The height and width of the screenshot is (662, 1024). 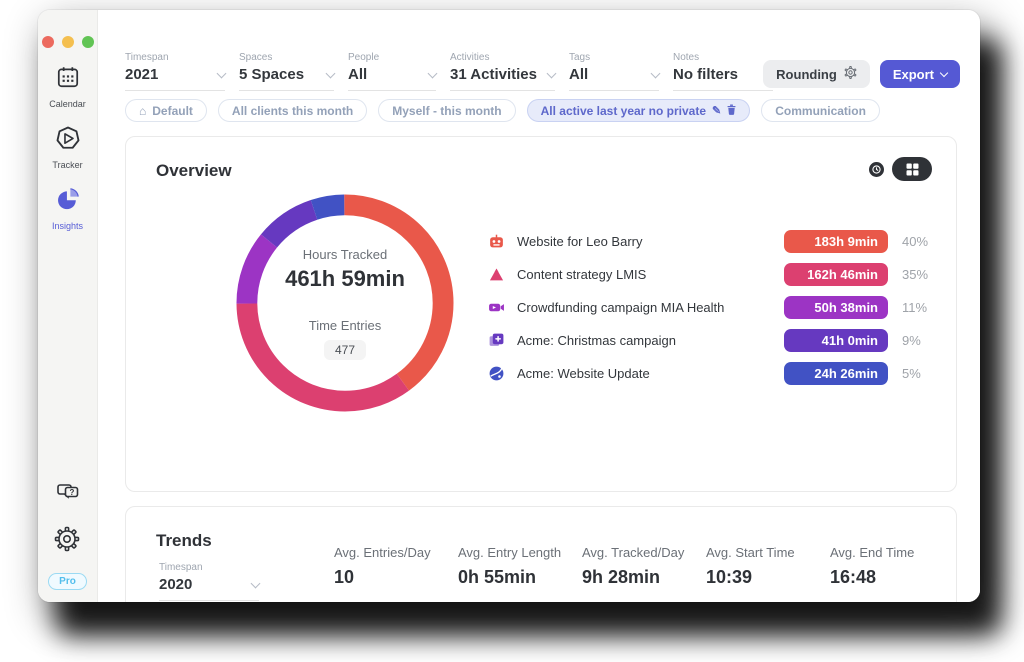 I want to click on chip-all-active-last-year-no-private: All active last year no private ✎, so click(x=638, y=110).